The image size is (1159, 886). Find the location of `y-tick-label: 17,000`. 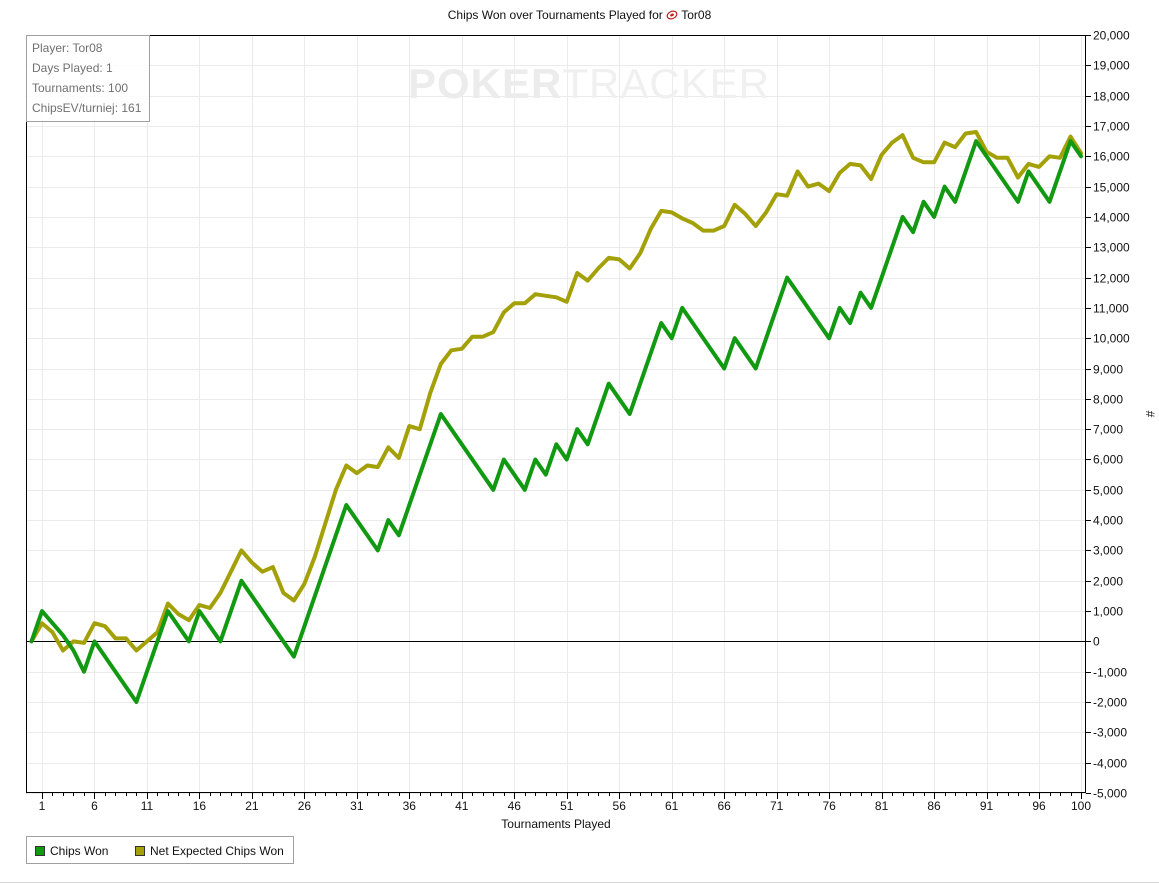

y-tick-label: 17,000 is located at coordinates (1111, 127).